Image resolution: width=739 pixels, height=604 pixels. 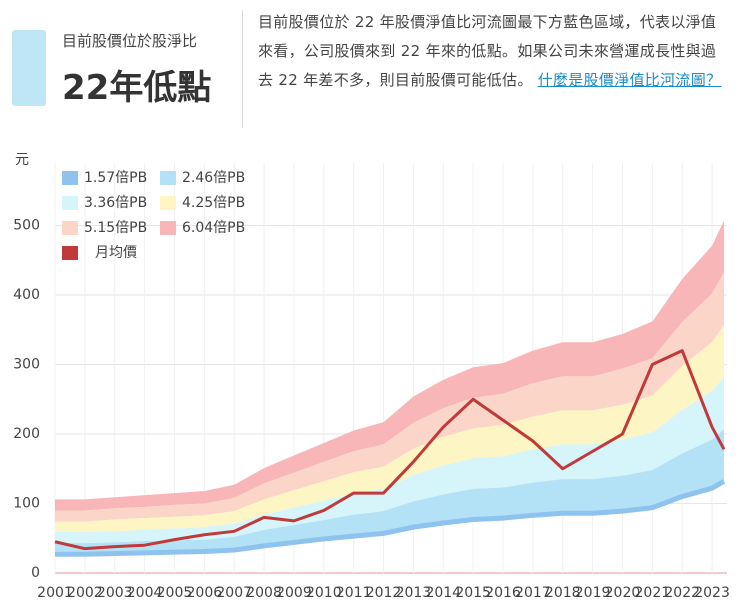 What do you see at coordinates (414, 593) in the screenshot?
I see `x-tick-label: 2013` at bounding box center [414, 593].